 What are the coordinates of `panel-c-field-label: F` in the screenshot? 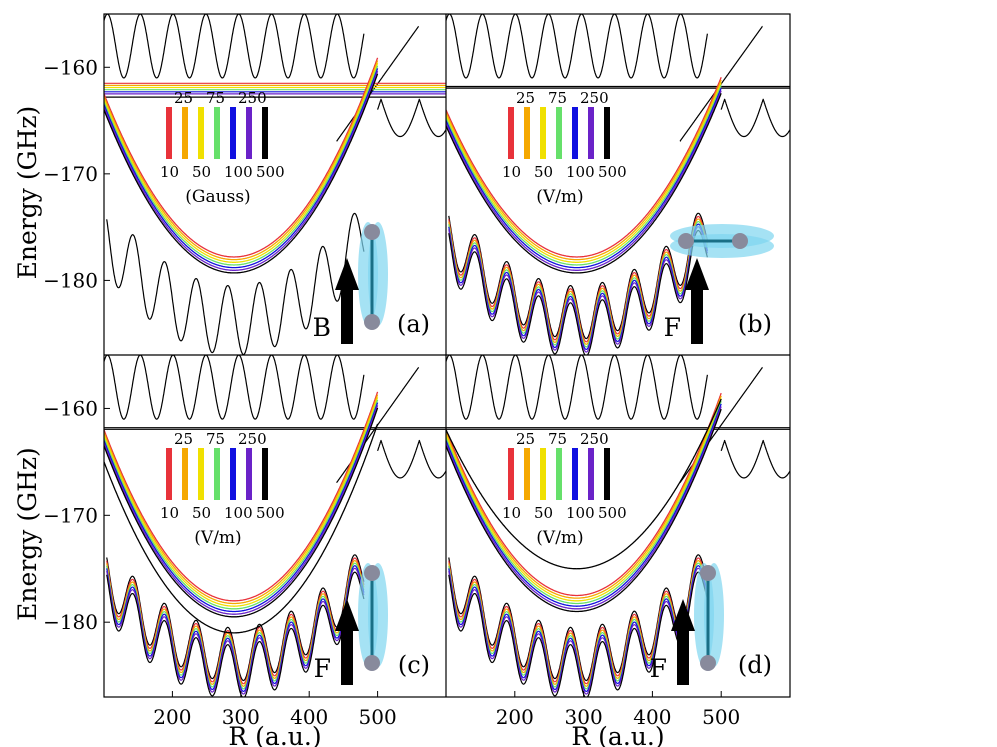 It's located at (322, 668).